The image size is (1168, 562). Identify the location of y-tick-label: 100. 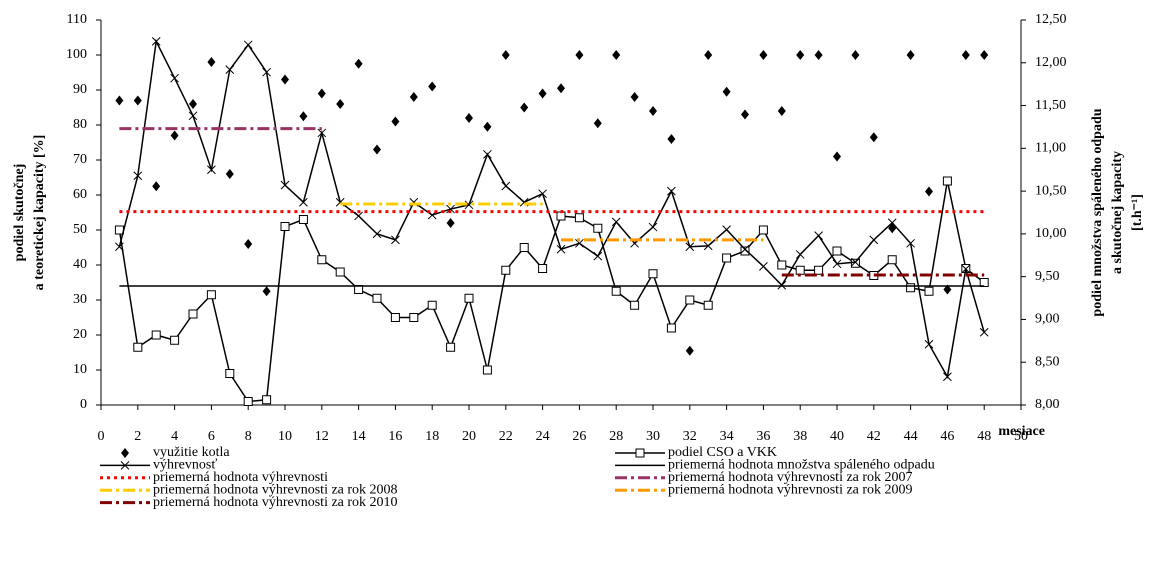
(76, 54).